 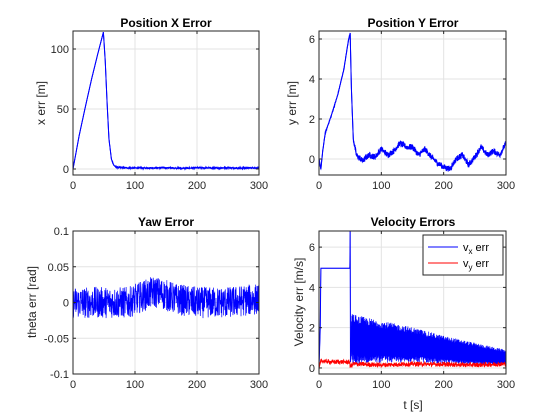 I want to click on y-axis-label: theta err [rad], so click(x=32, y=302).